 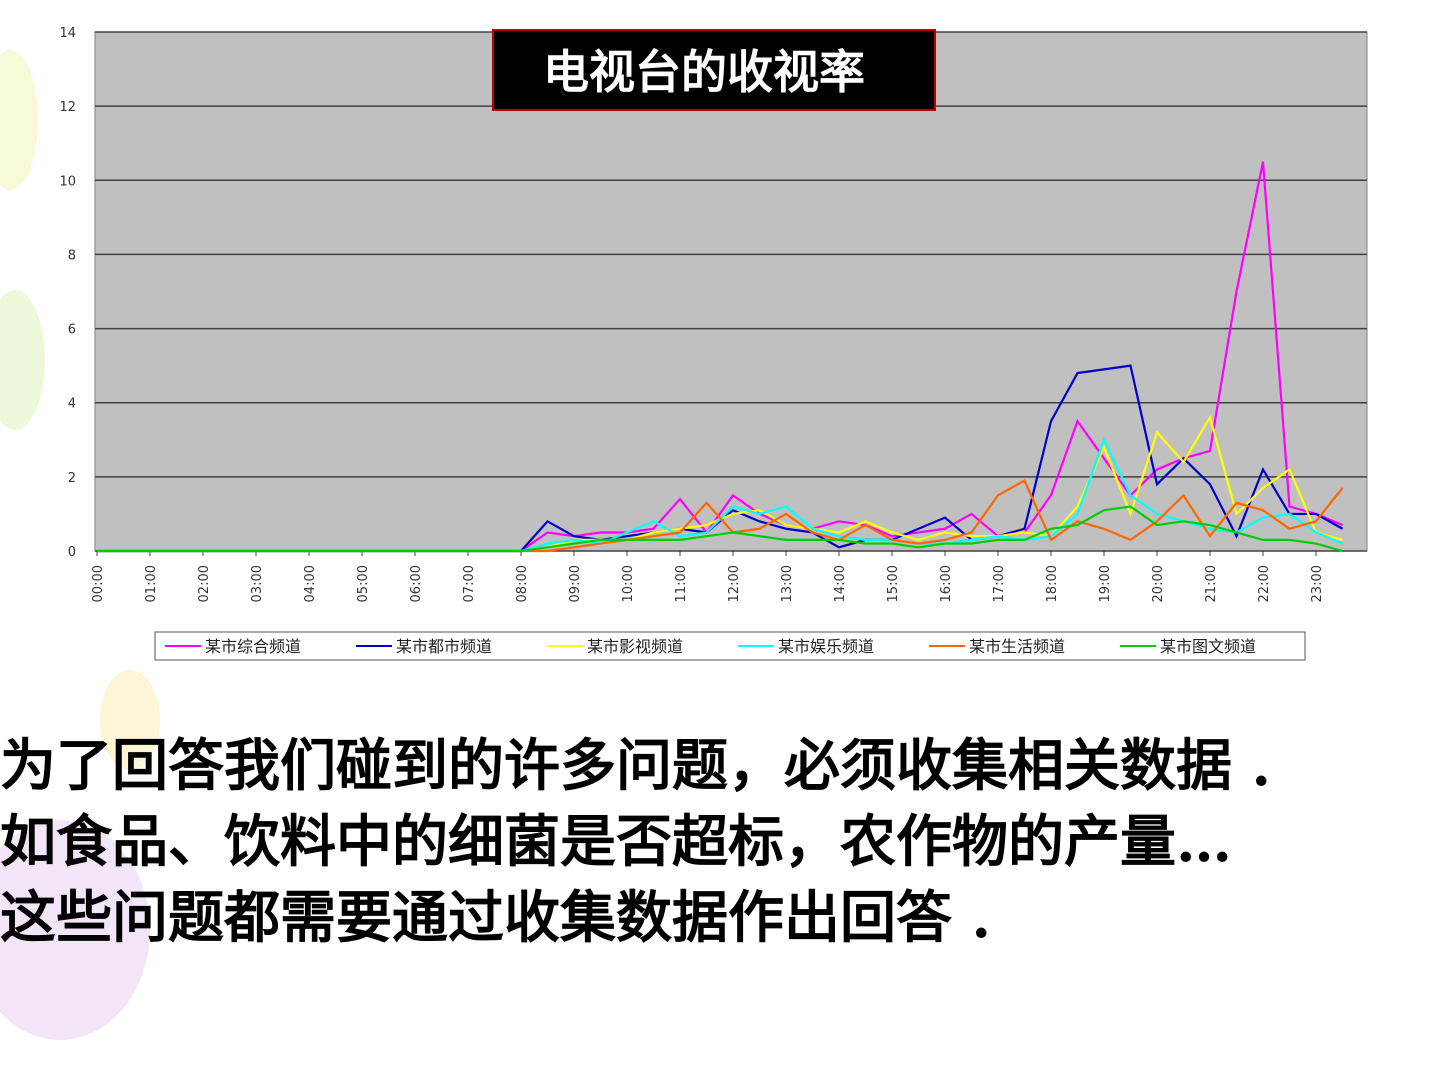 I want to click on x-tick-label: 05:00, so click(x=363, y=583).